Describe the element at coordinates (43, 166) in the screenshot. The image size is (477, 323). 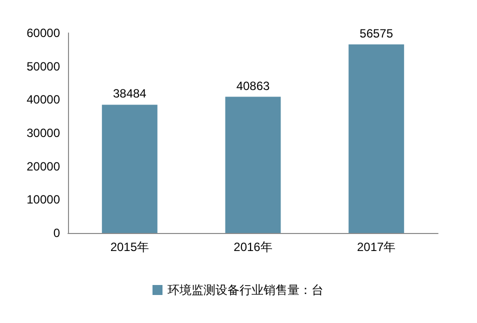
I see `y-tick-label: 20000` at that location.